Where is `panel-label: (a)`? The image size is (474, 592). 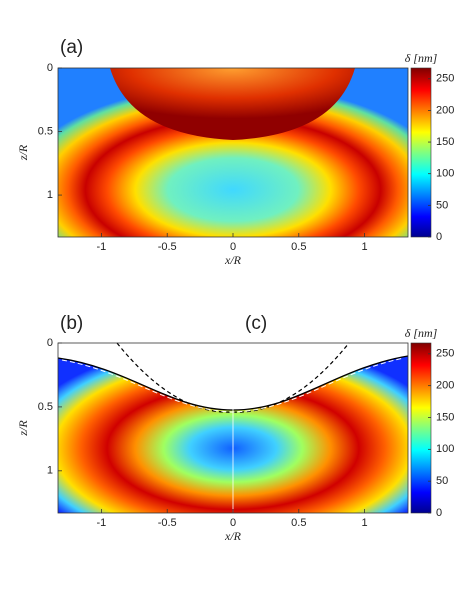
panel-label: (a) is located at coordinates (71, 47).